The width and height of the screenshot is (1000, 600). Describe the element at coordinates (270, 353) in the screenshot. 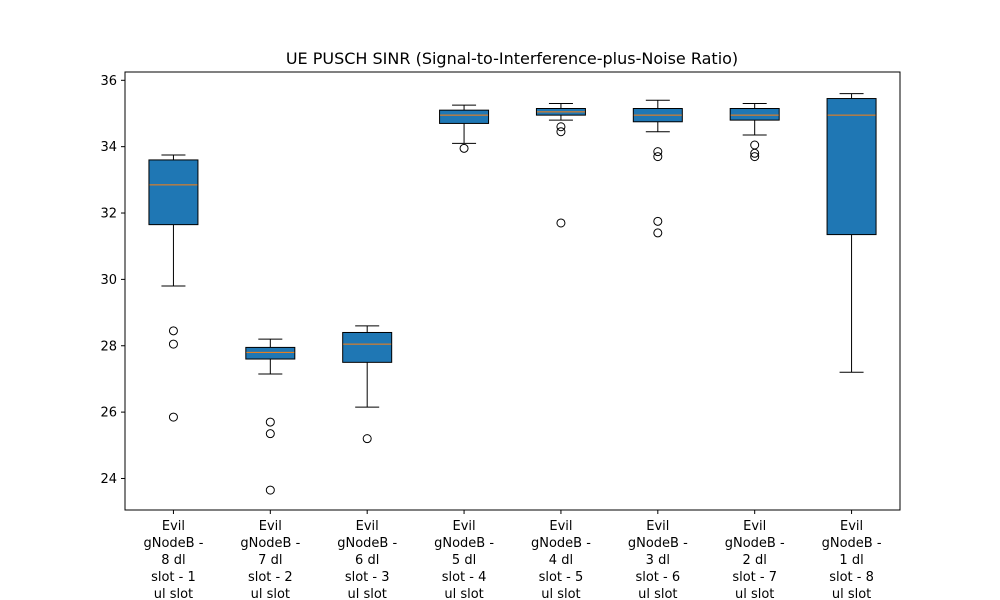

I see `box-2-iqr-box` at that location.